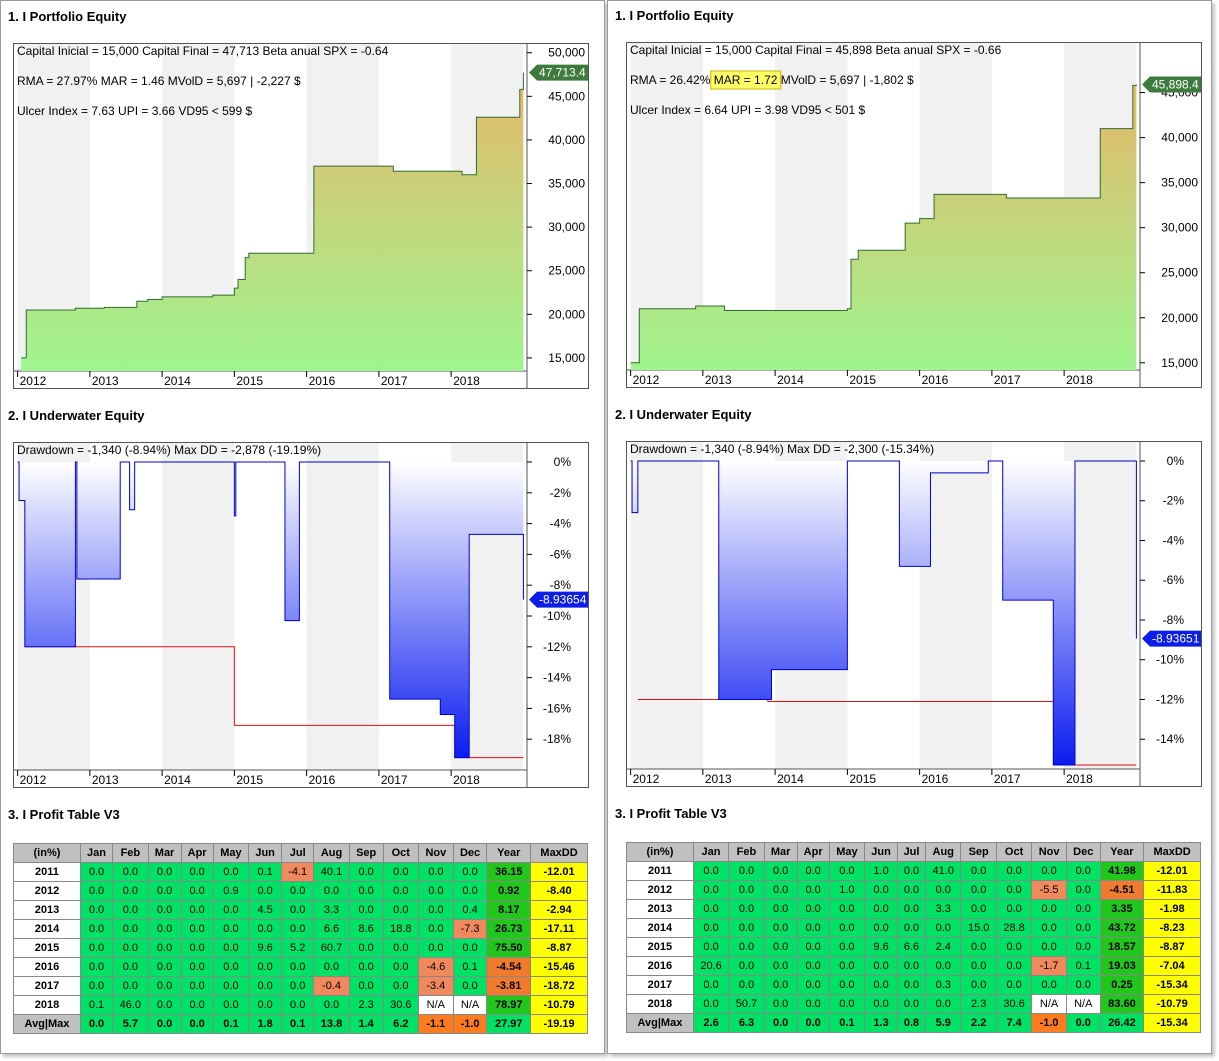 The image size is (1219, 1061). What do you see at coordinates (401, 853) in the screenshot?
I see `column-header: Oct` at bounding box center [401, 853].